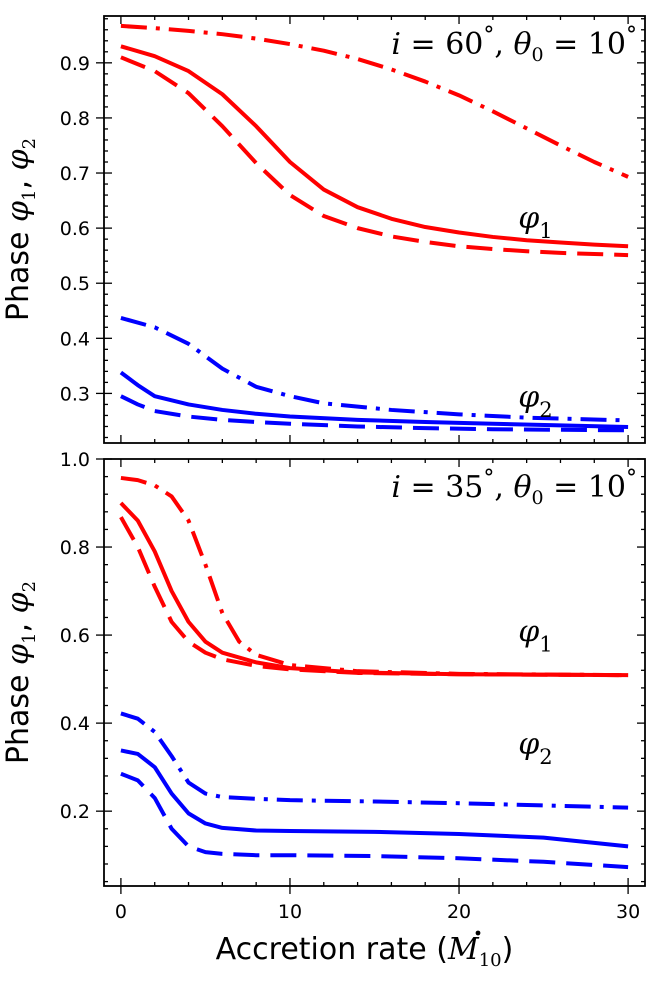 The height and width of the screenshot is (997, 664). Describe the element at coordinates (628, 912) in the screenshot. I see `x-tick-label: 30` at that location.